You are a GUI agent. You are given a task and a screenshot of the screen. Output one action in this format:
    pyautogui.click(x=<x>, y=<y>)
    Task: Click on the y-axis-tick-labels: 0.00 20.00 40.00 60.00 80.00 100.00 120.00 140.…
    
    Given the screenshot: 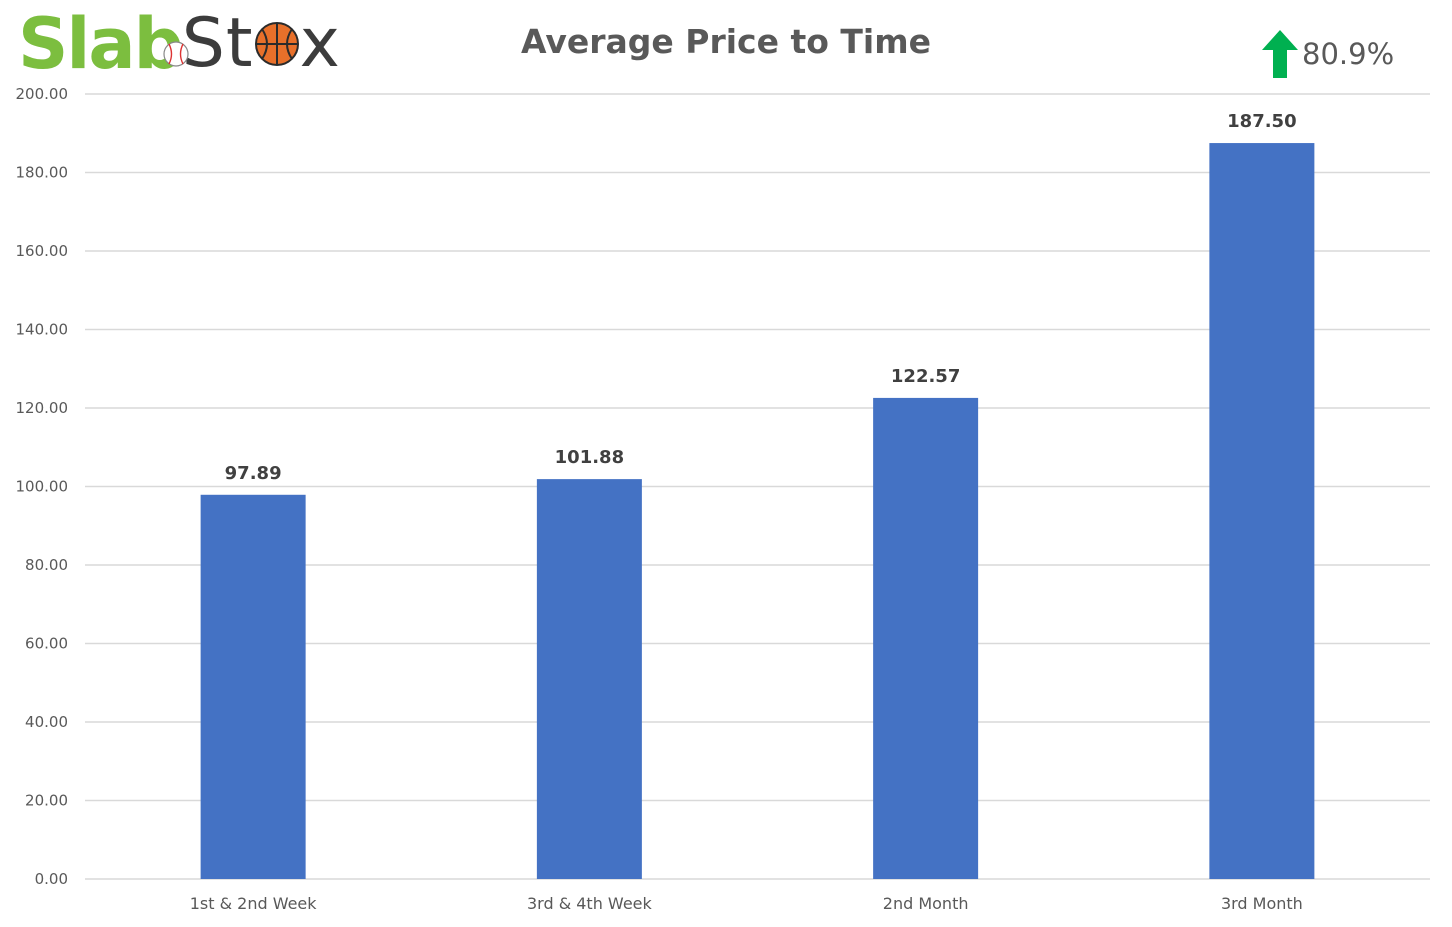 What is the action you would take?
    pyautogui.click(x=42, y=486)
    